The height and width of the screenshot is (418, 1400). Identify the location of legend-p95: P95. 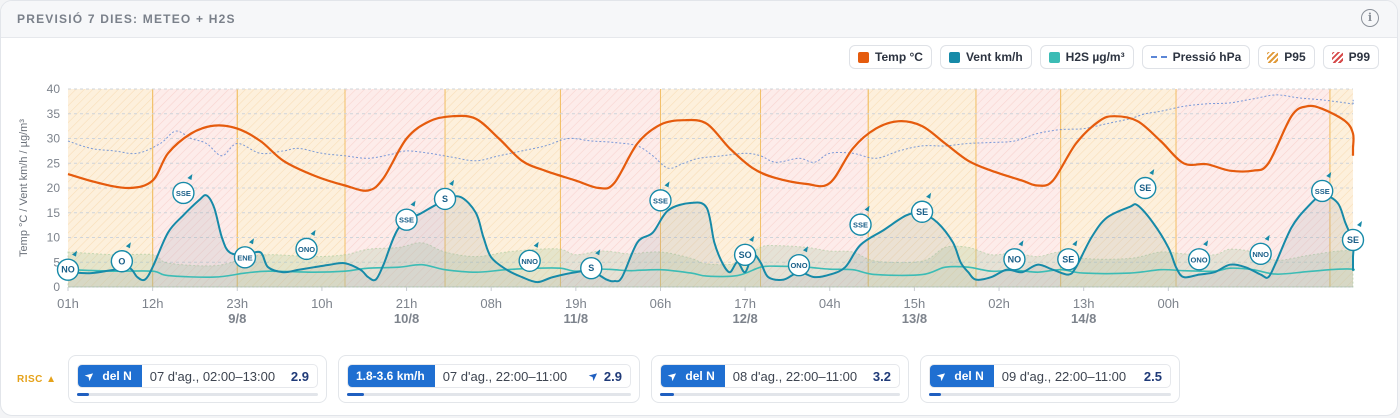
(1286, 57).